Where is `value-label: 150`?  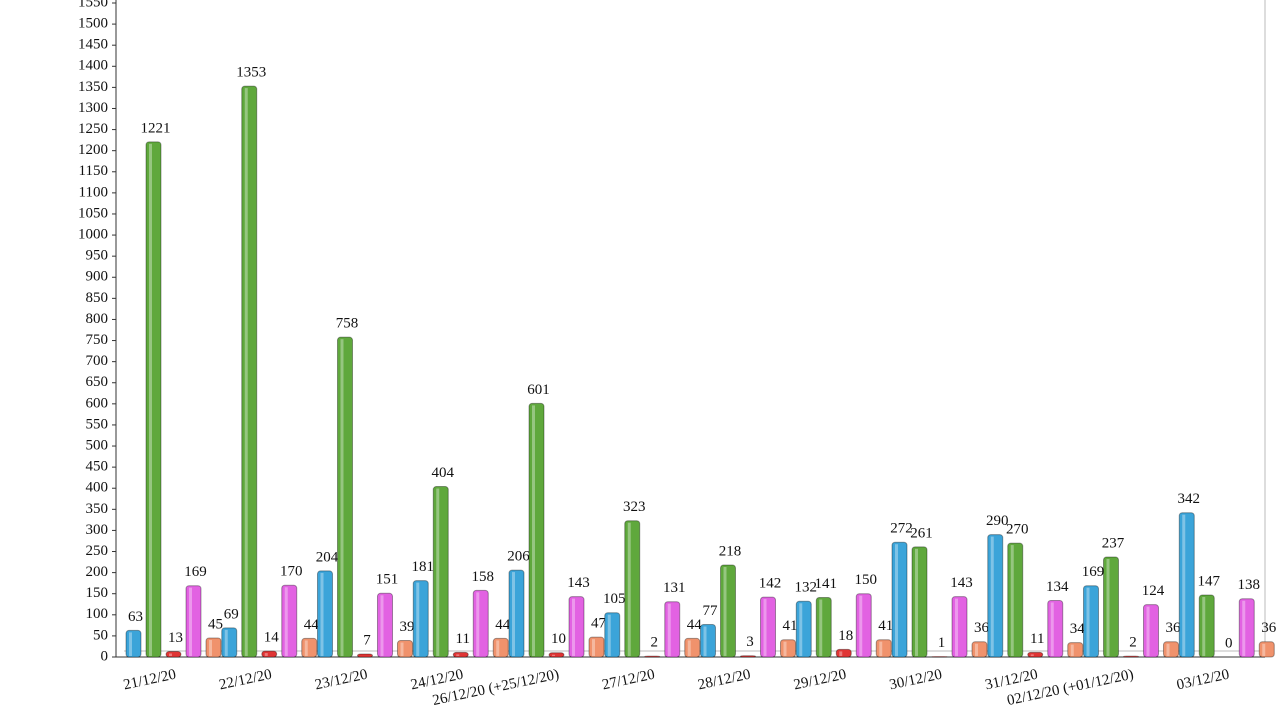
value-label: 150 is located at coordinates (866, 580).